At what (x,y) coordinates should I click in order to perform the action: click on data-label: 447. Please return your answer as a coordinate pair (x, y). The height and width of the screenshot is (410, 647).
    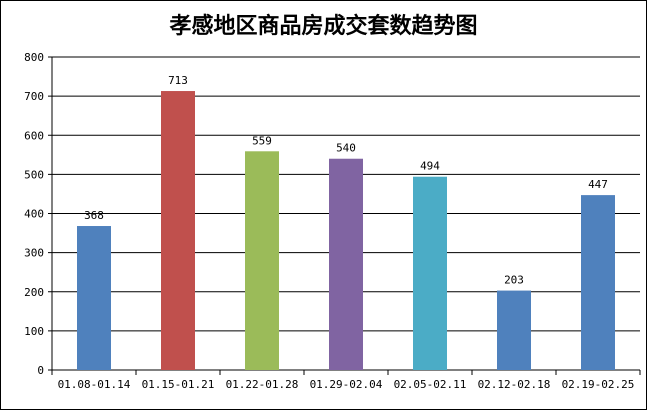
    Looking at the image, I should click on (598, 184).